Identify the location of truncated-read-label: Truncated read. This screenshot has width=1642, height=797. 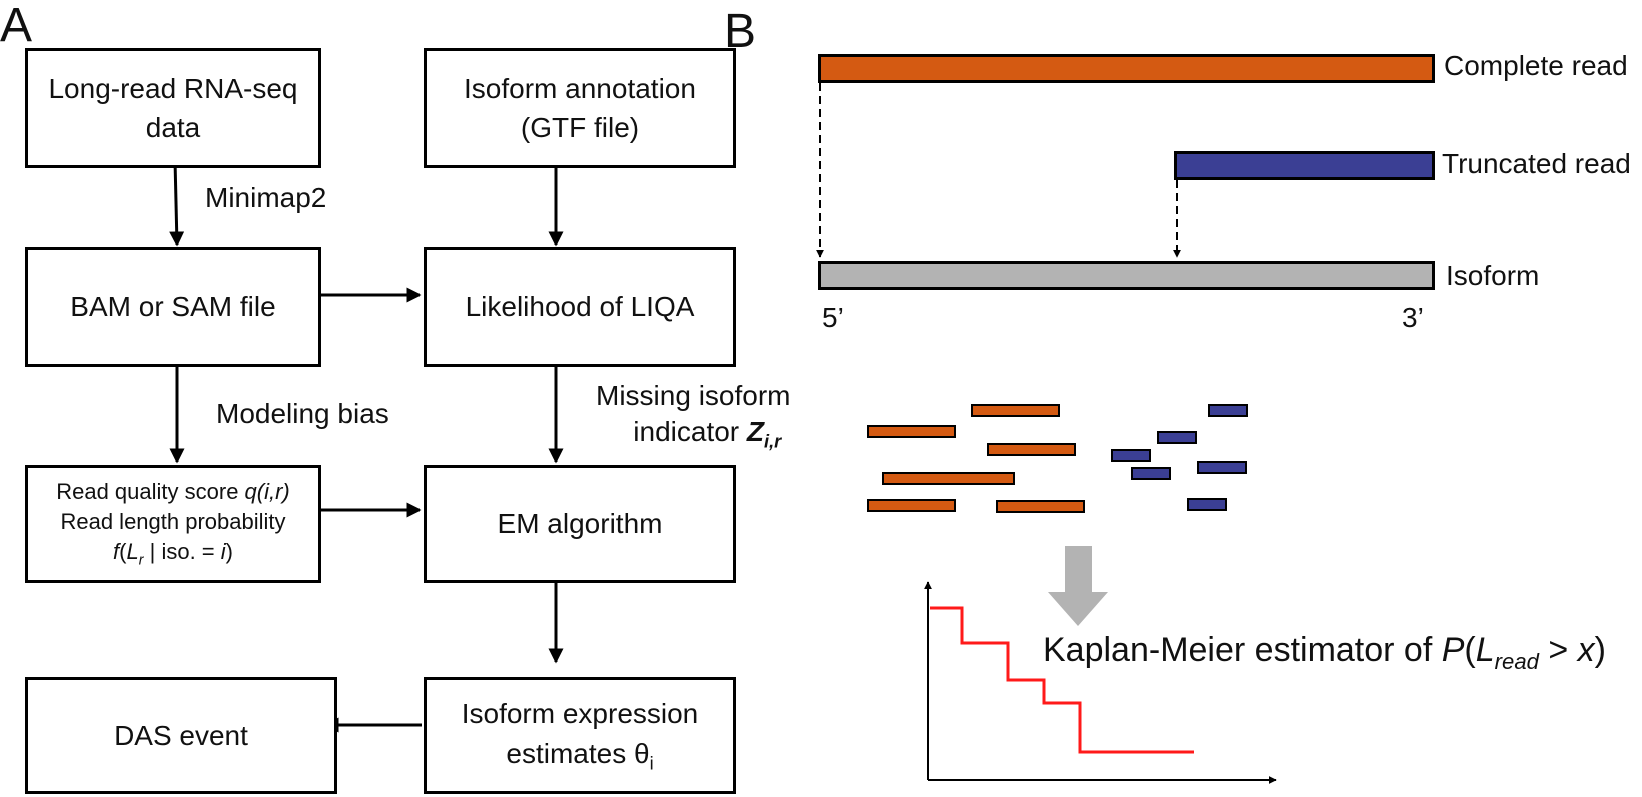
(1536, 163).